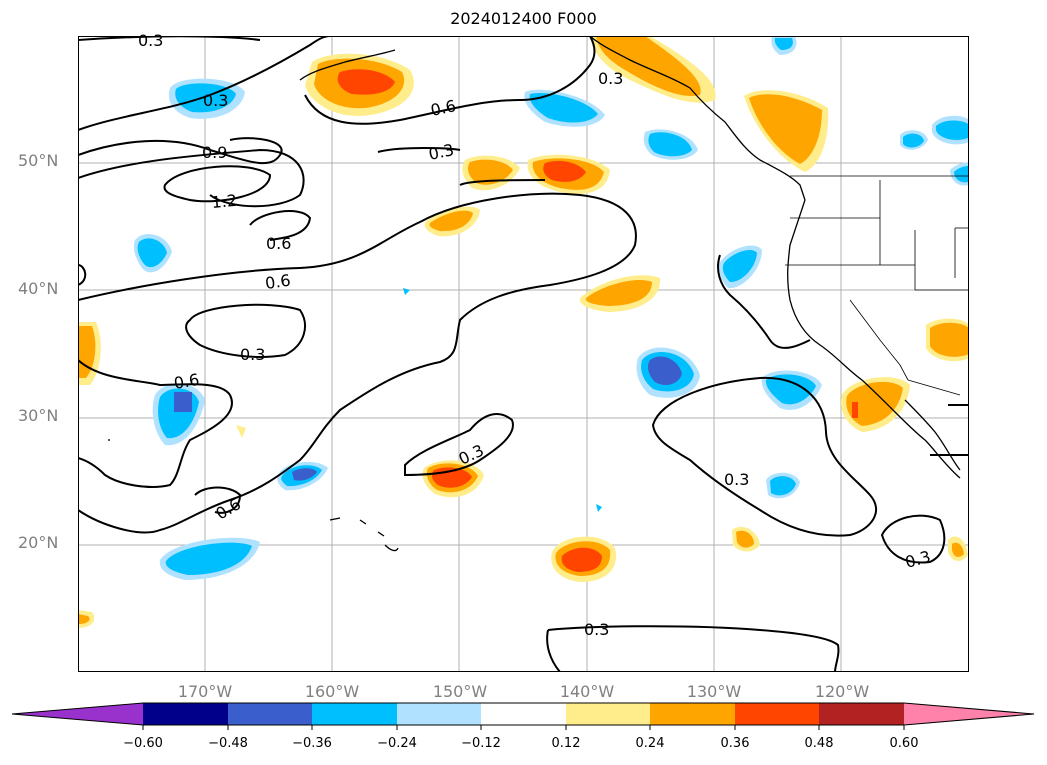 The width and height of the screenshot is (1047, 765). I want to click on lon-label-130w: 130°W, so click(714, 691).